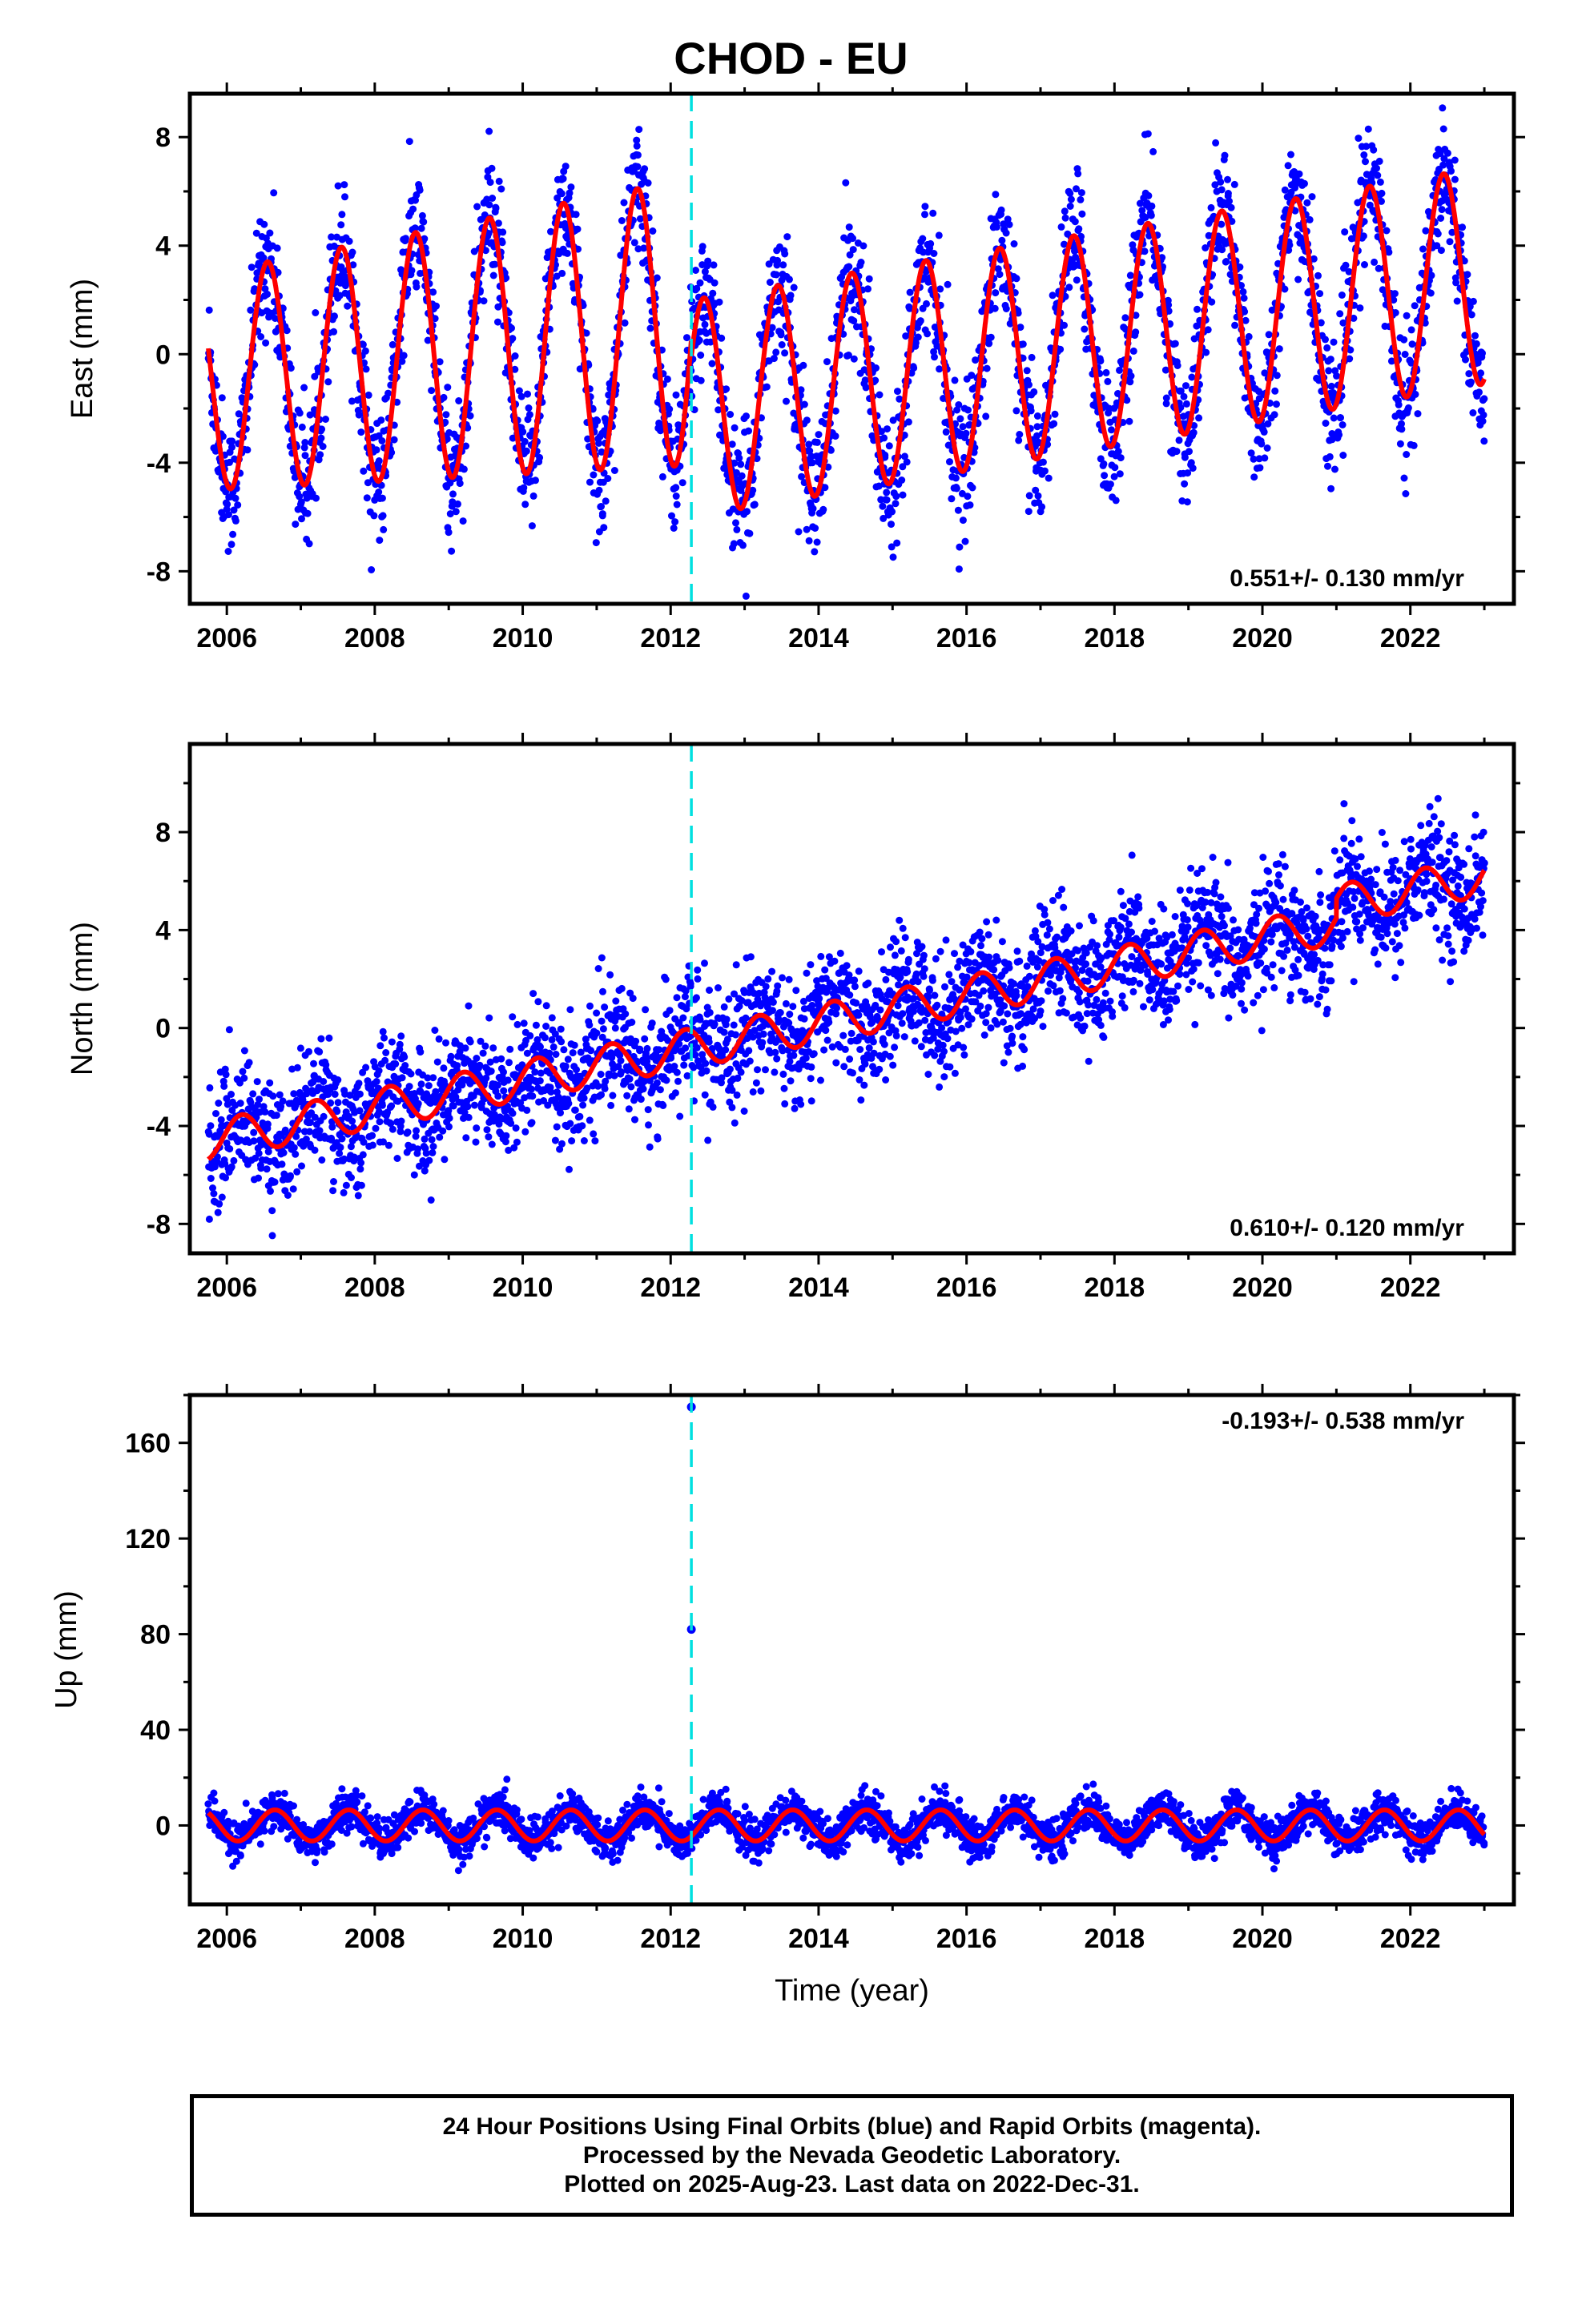 The image size is (1582, 2324). What do you see at coordinates (159, 464) in the screenshot?
I see `y-tick-label: -4` at bounding box center [159, 464].